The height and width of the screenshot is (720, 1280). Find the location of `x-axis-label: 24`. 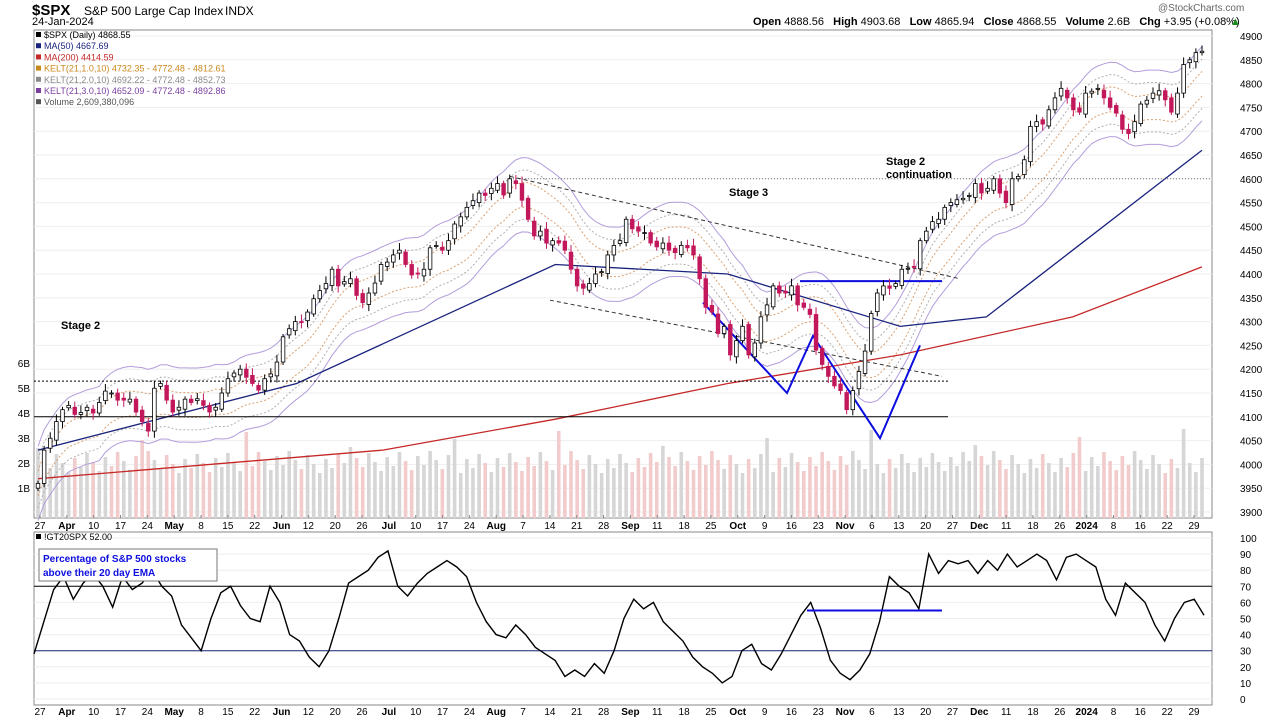

x-axis-label: 24 is located at coordinates (470, 712).